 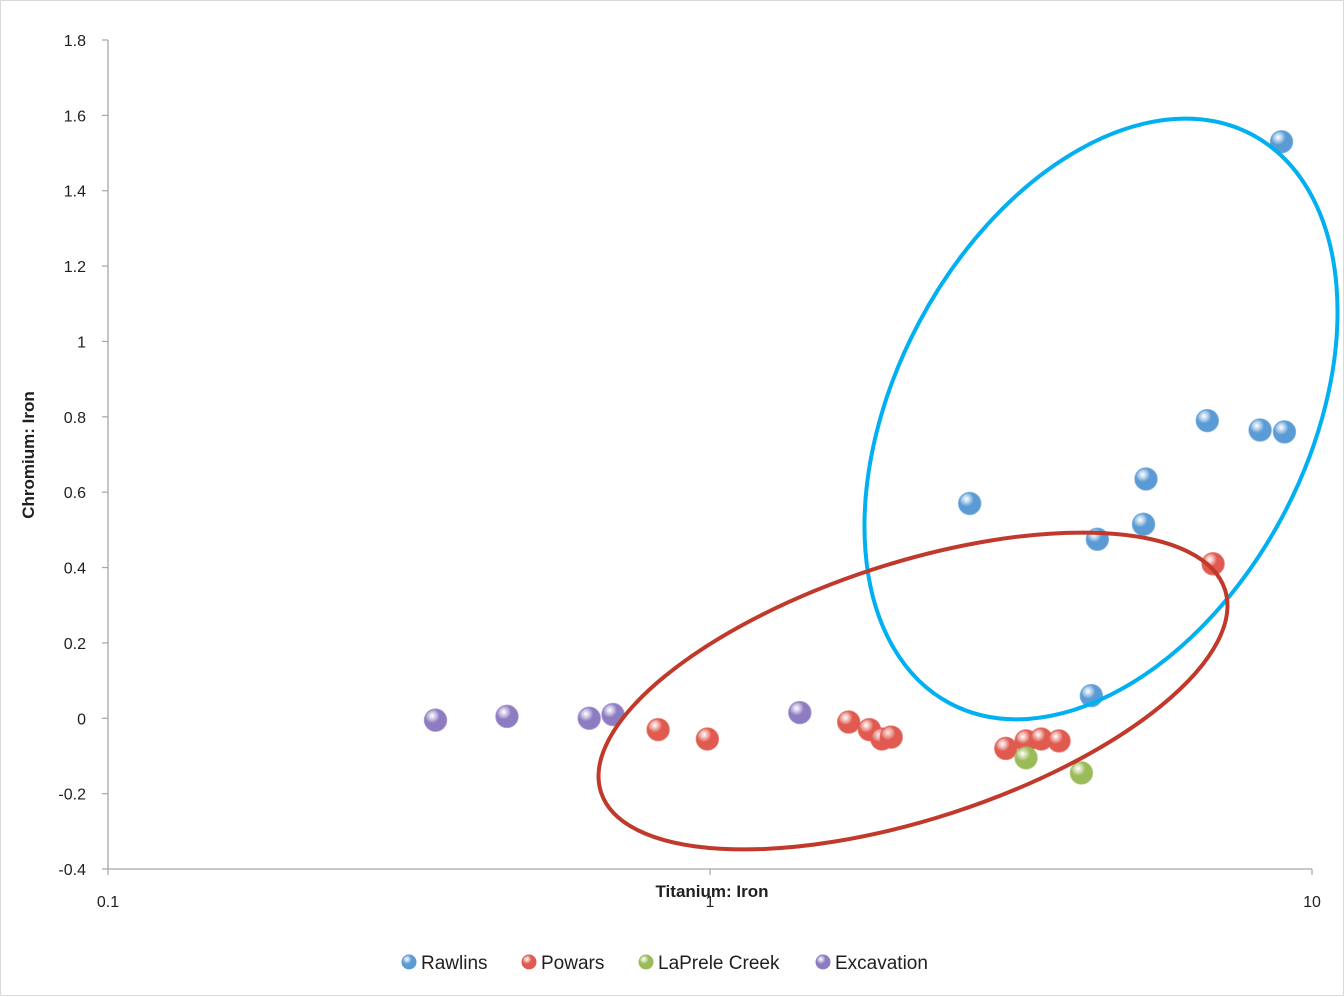 I want to click on legend-label-rawlins: Rawlins, so click(x=454, y=963).